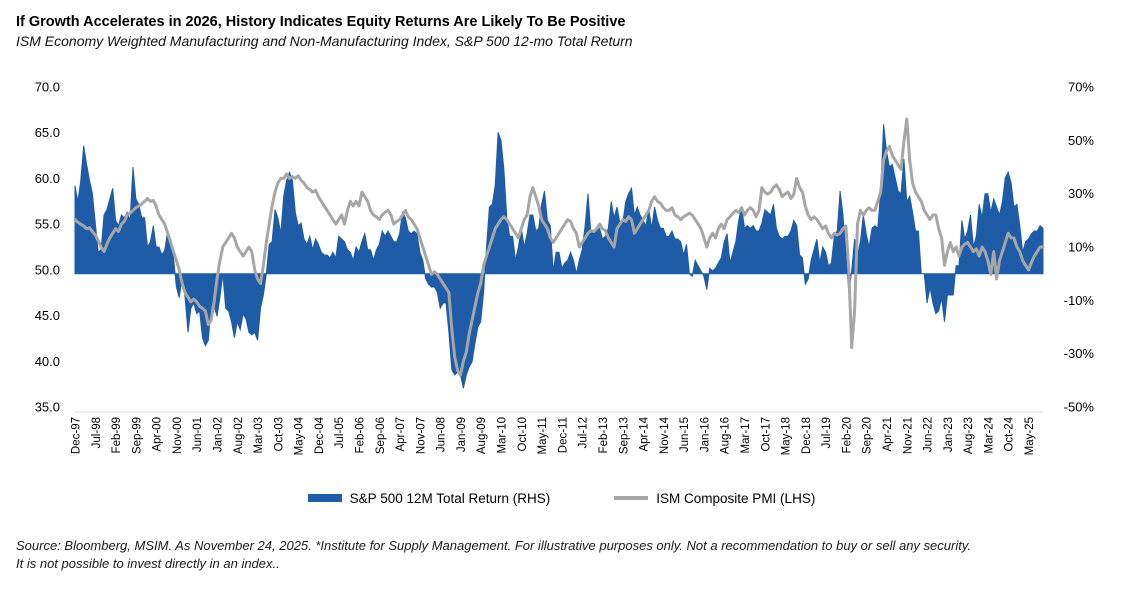 The height and width of the screenshot is (597, 1123). I want to click on y-left-tick: 40.0, so click(47, 361).